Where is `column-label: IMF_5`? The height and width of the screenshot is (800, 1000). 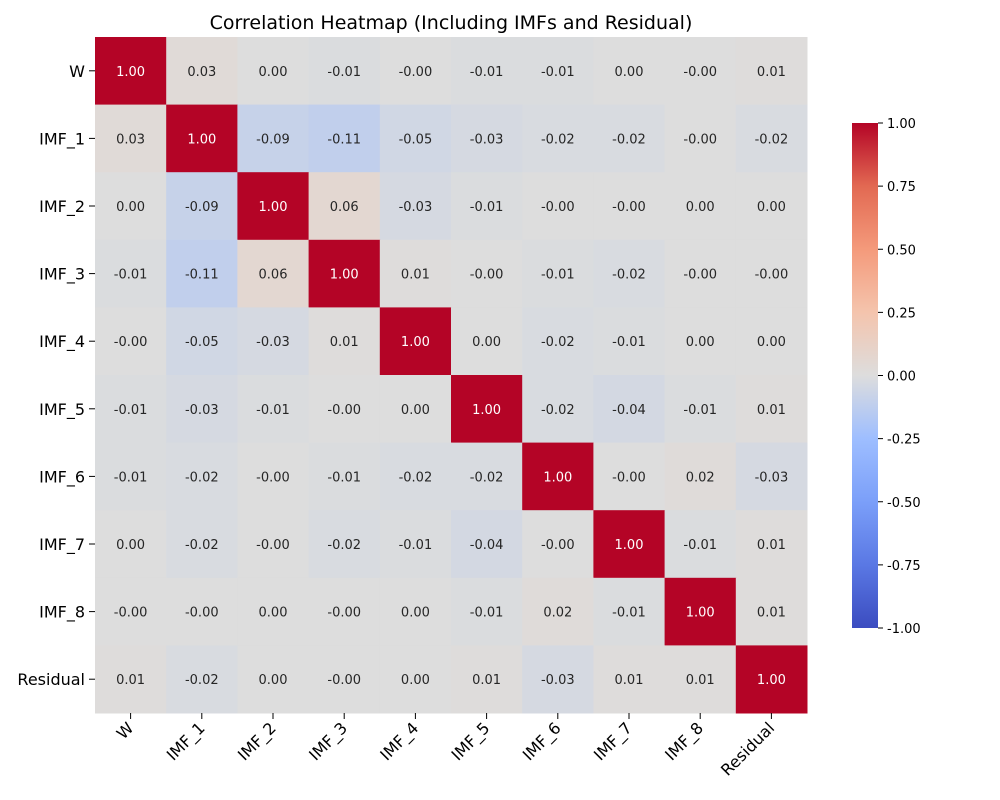 column-label: IMF_5 is located at coordinates (471, 741).